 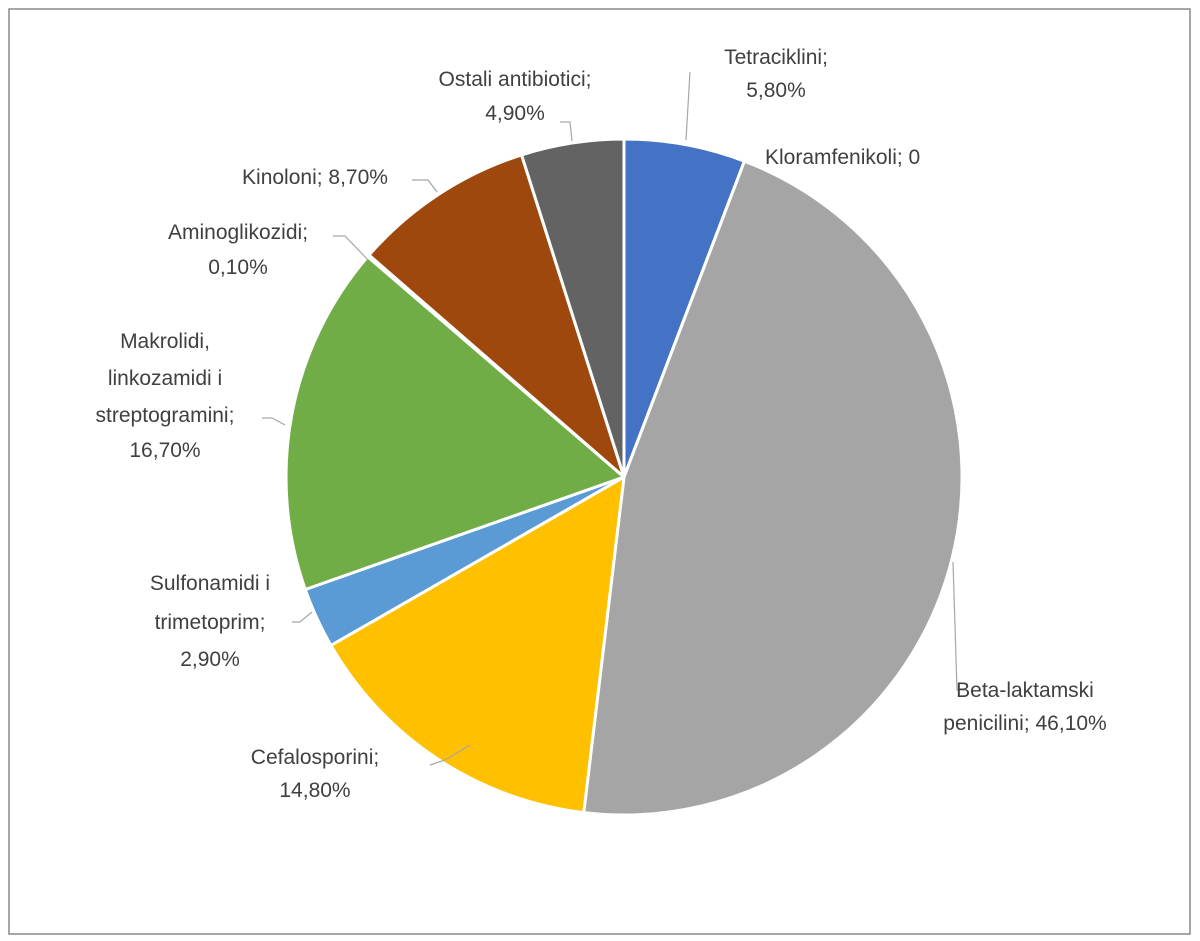 What do you see at coordinates (1025, 690) in the screenshot?
I see `label-beta-laktamski-1: Beta-laktamski` at bounding box center [1025, 690].